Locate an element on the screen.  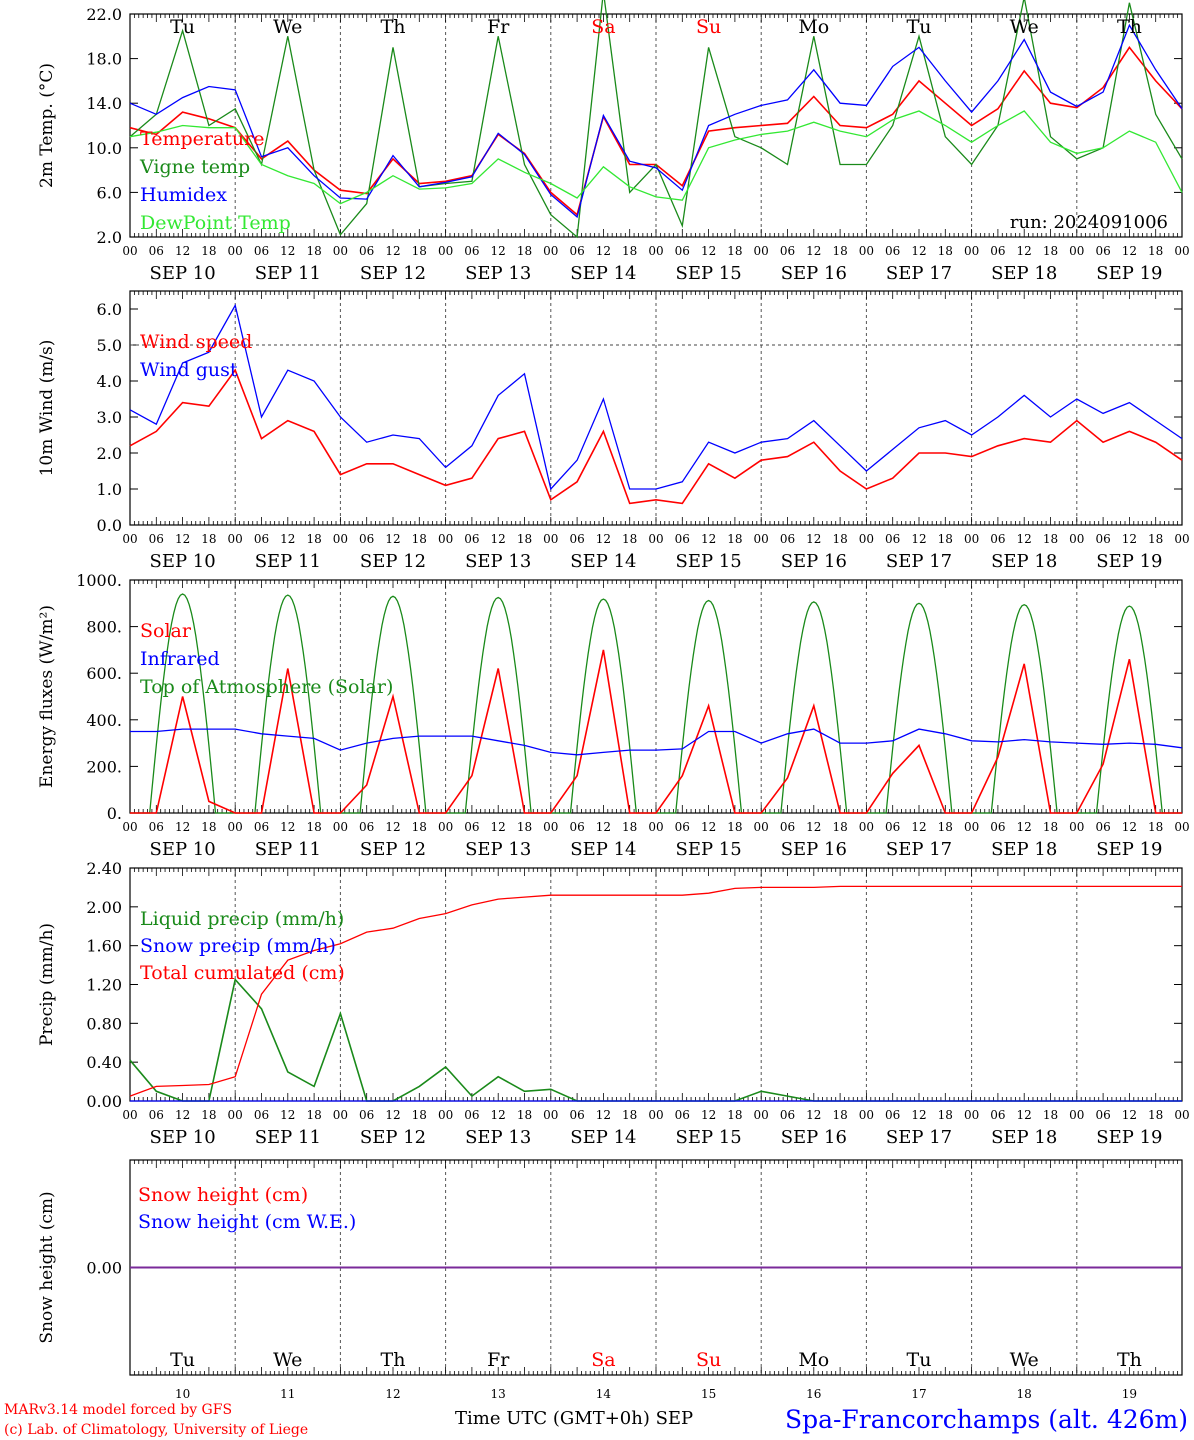
date-label: SEP 16 is located at coordinates (814, 1137).